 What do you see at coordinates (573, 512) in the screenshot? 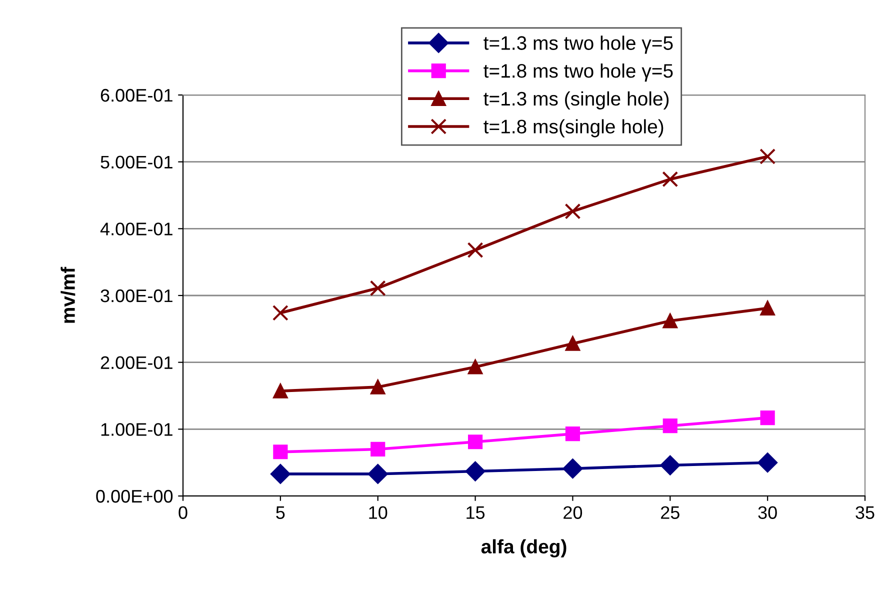
I see `x-tick-label: 20` at bounding box center [573, 512].